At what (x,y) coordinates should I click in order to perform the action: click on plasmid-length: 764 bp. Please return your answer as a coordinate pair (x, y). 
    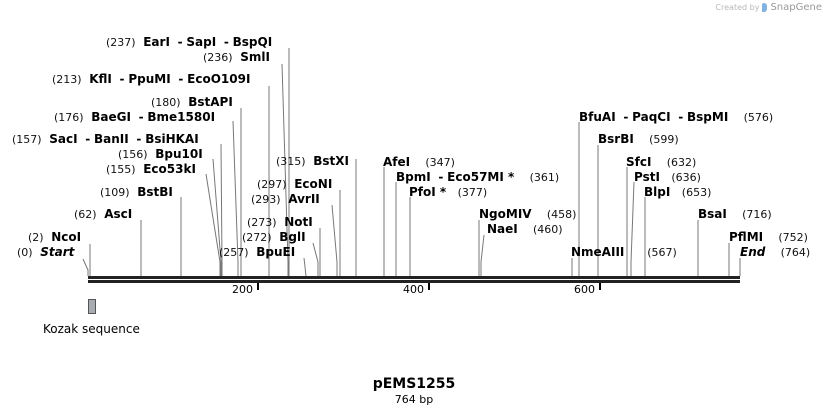
    Looking at the image, I should click on (414, 399).